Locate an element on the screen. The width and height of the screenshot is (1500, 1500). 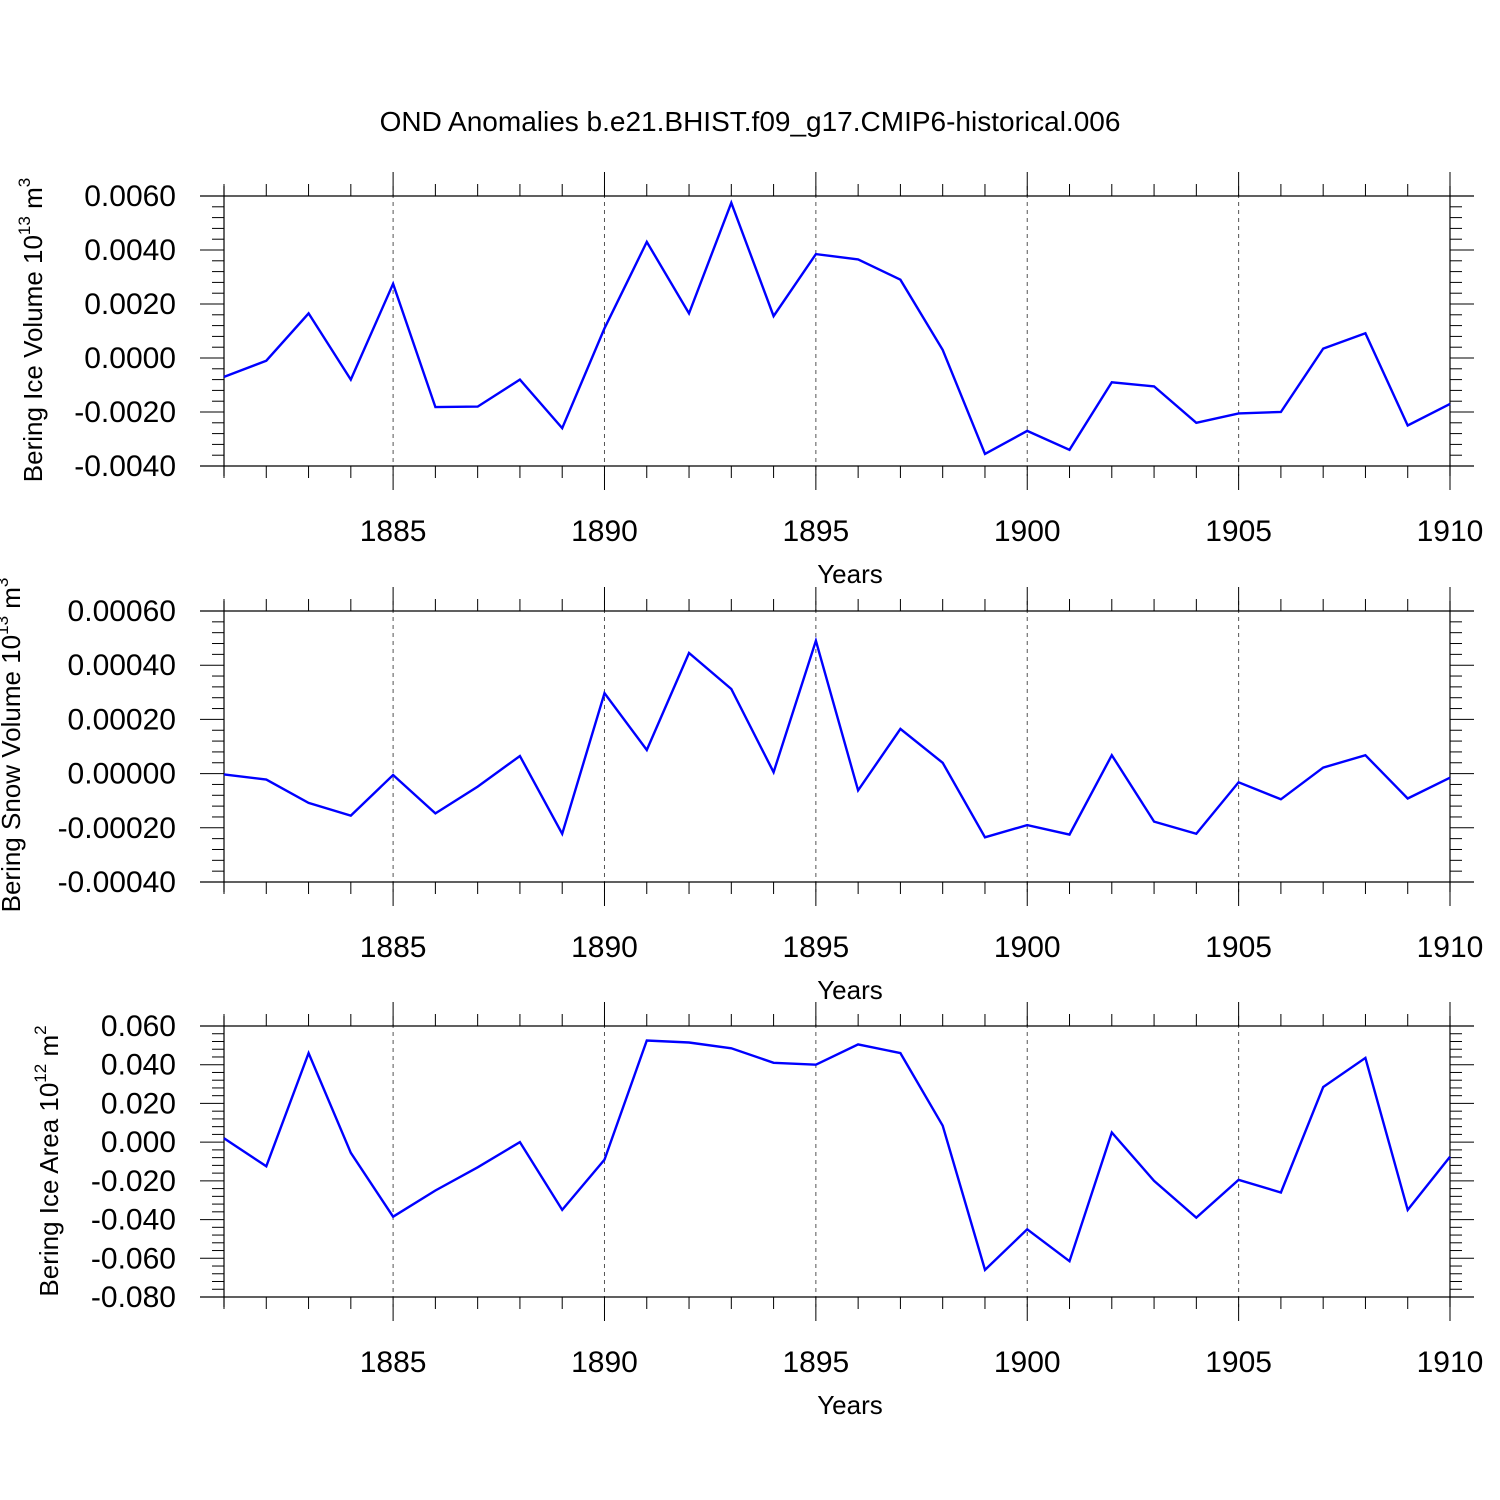
y-axis-label: Bering Ice Volume 1013 m3 is located at coordinates (31, 330).